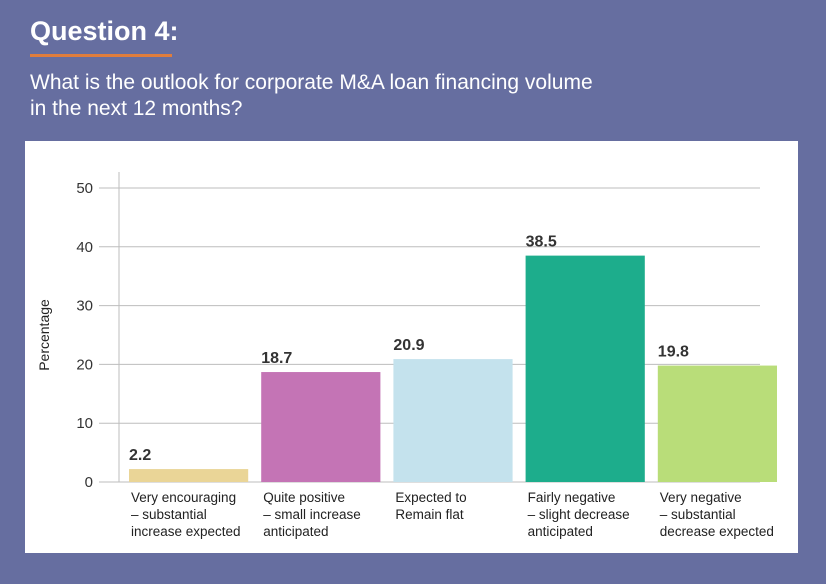 Image resolution: width=826 pixels, height=584 pixels. I want to click on category-label: increase expected, so click(186, 531).